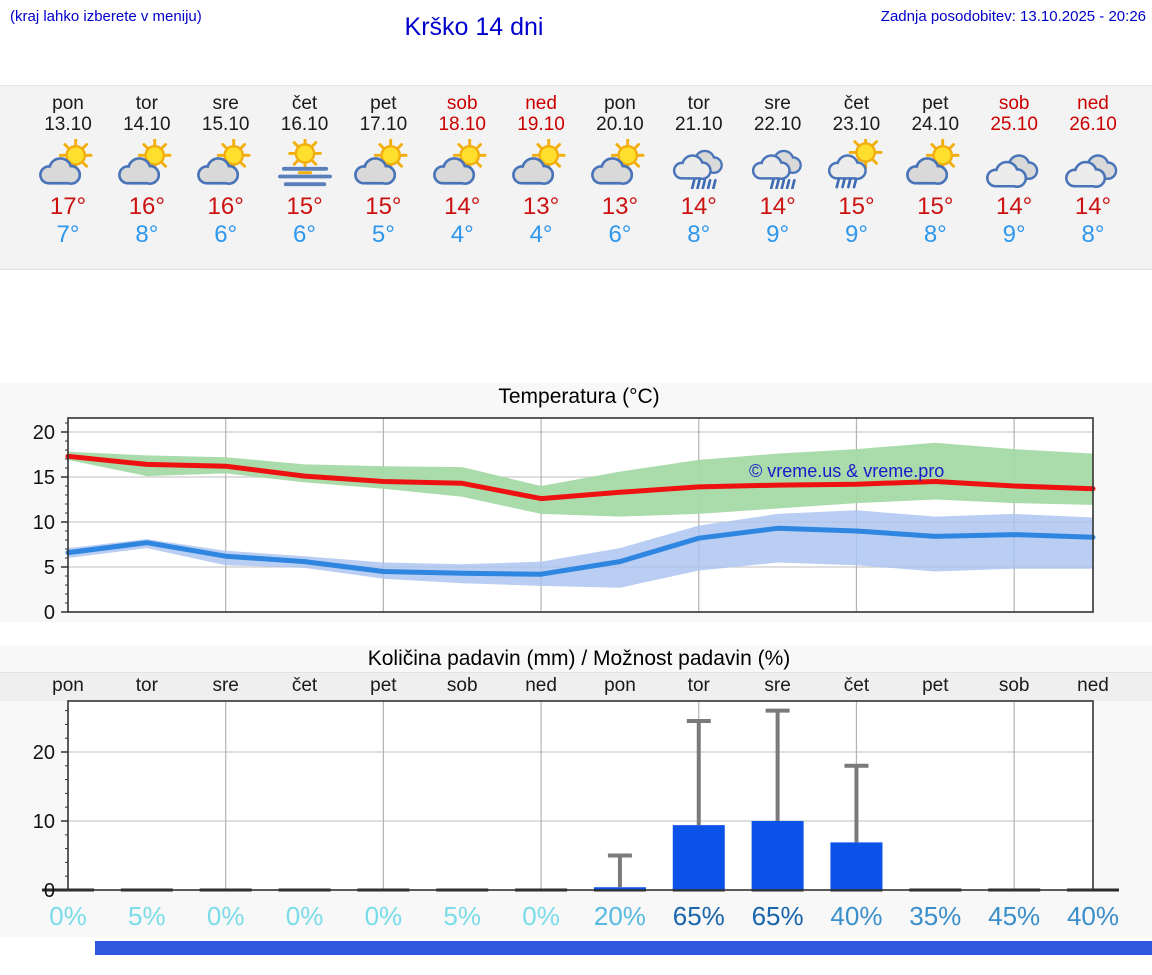 The height and width of the screenshot is (975, 1152). I want to click on day-date: 16.10, so click(304, 124).